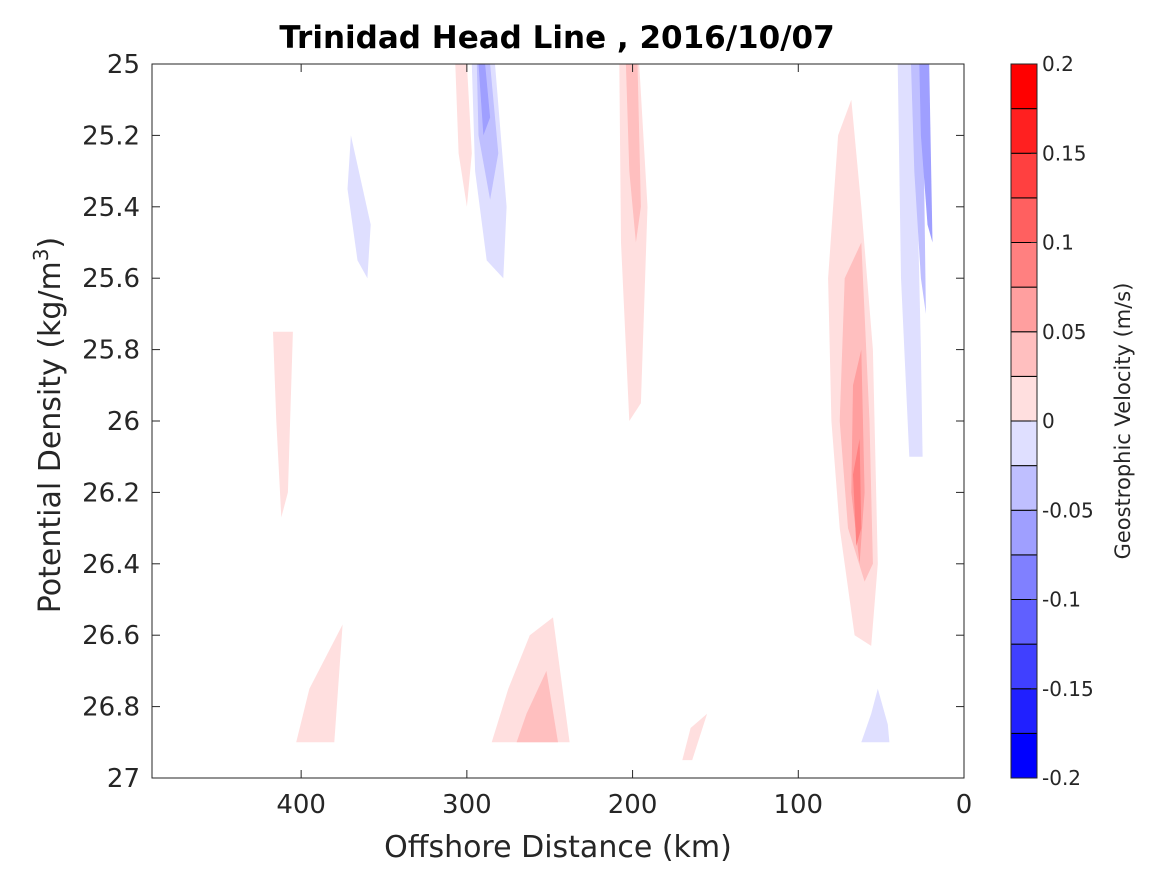  What do you see at coordinates (111, 208) in the screenshot?
I see `y-tick-label: 25.4` at bounding box center [111, 208].